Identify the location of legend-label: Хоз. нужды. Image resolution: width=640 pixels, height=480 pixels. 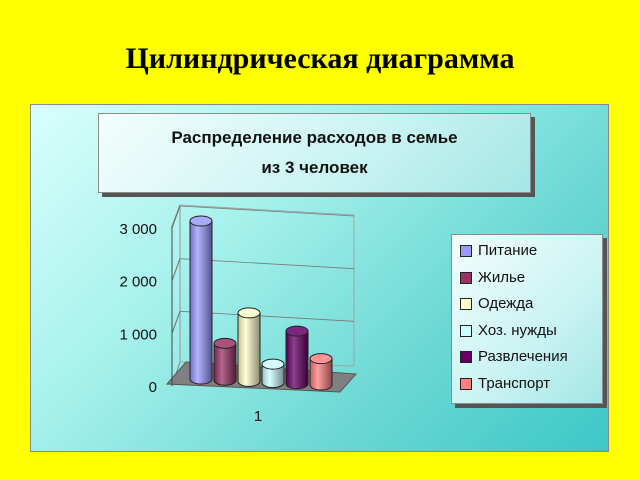
(517, 330).